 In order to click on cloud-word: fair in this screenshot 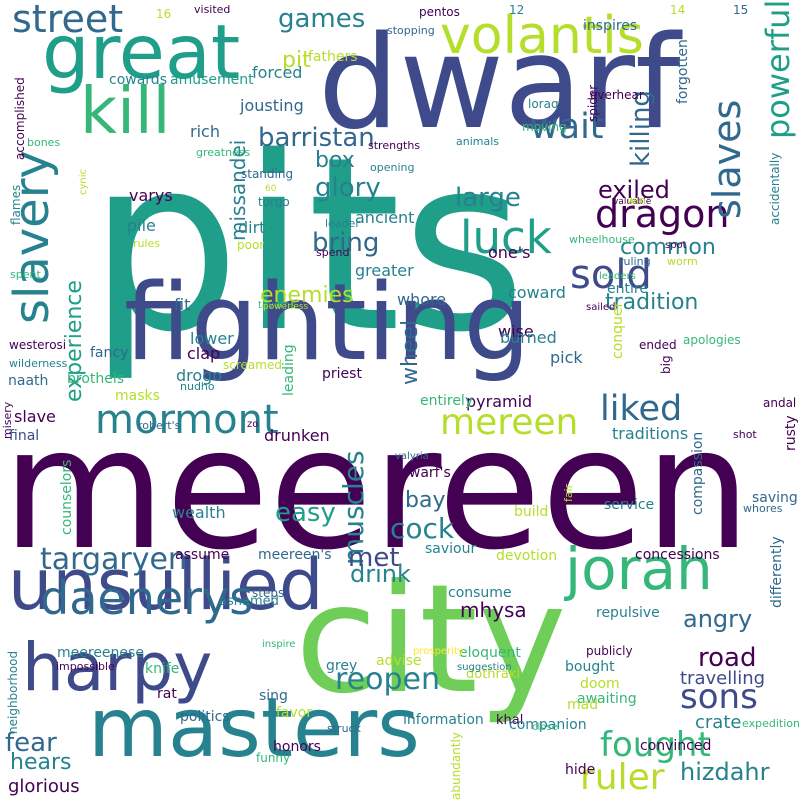, I will do `click(568, 492)`.